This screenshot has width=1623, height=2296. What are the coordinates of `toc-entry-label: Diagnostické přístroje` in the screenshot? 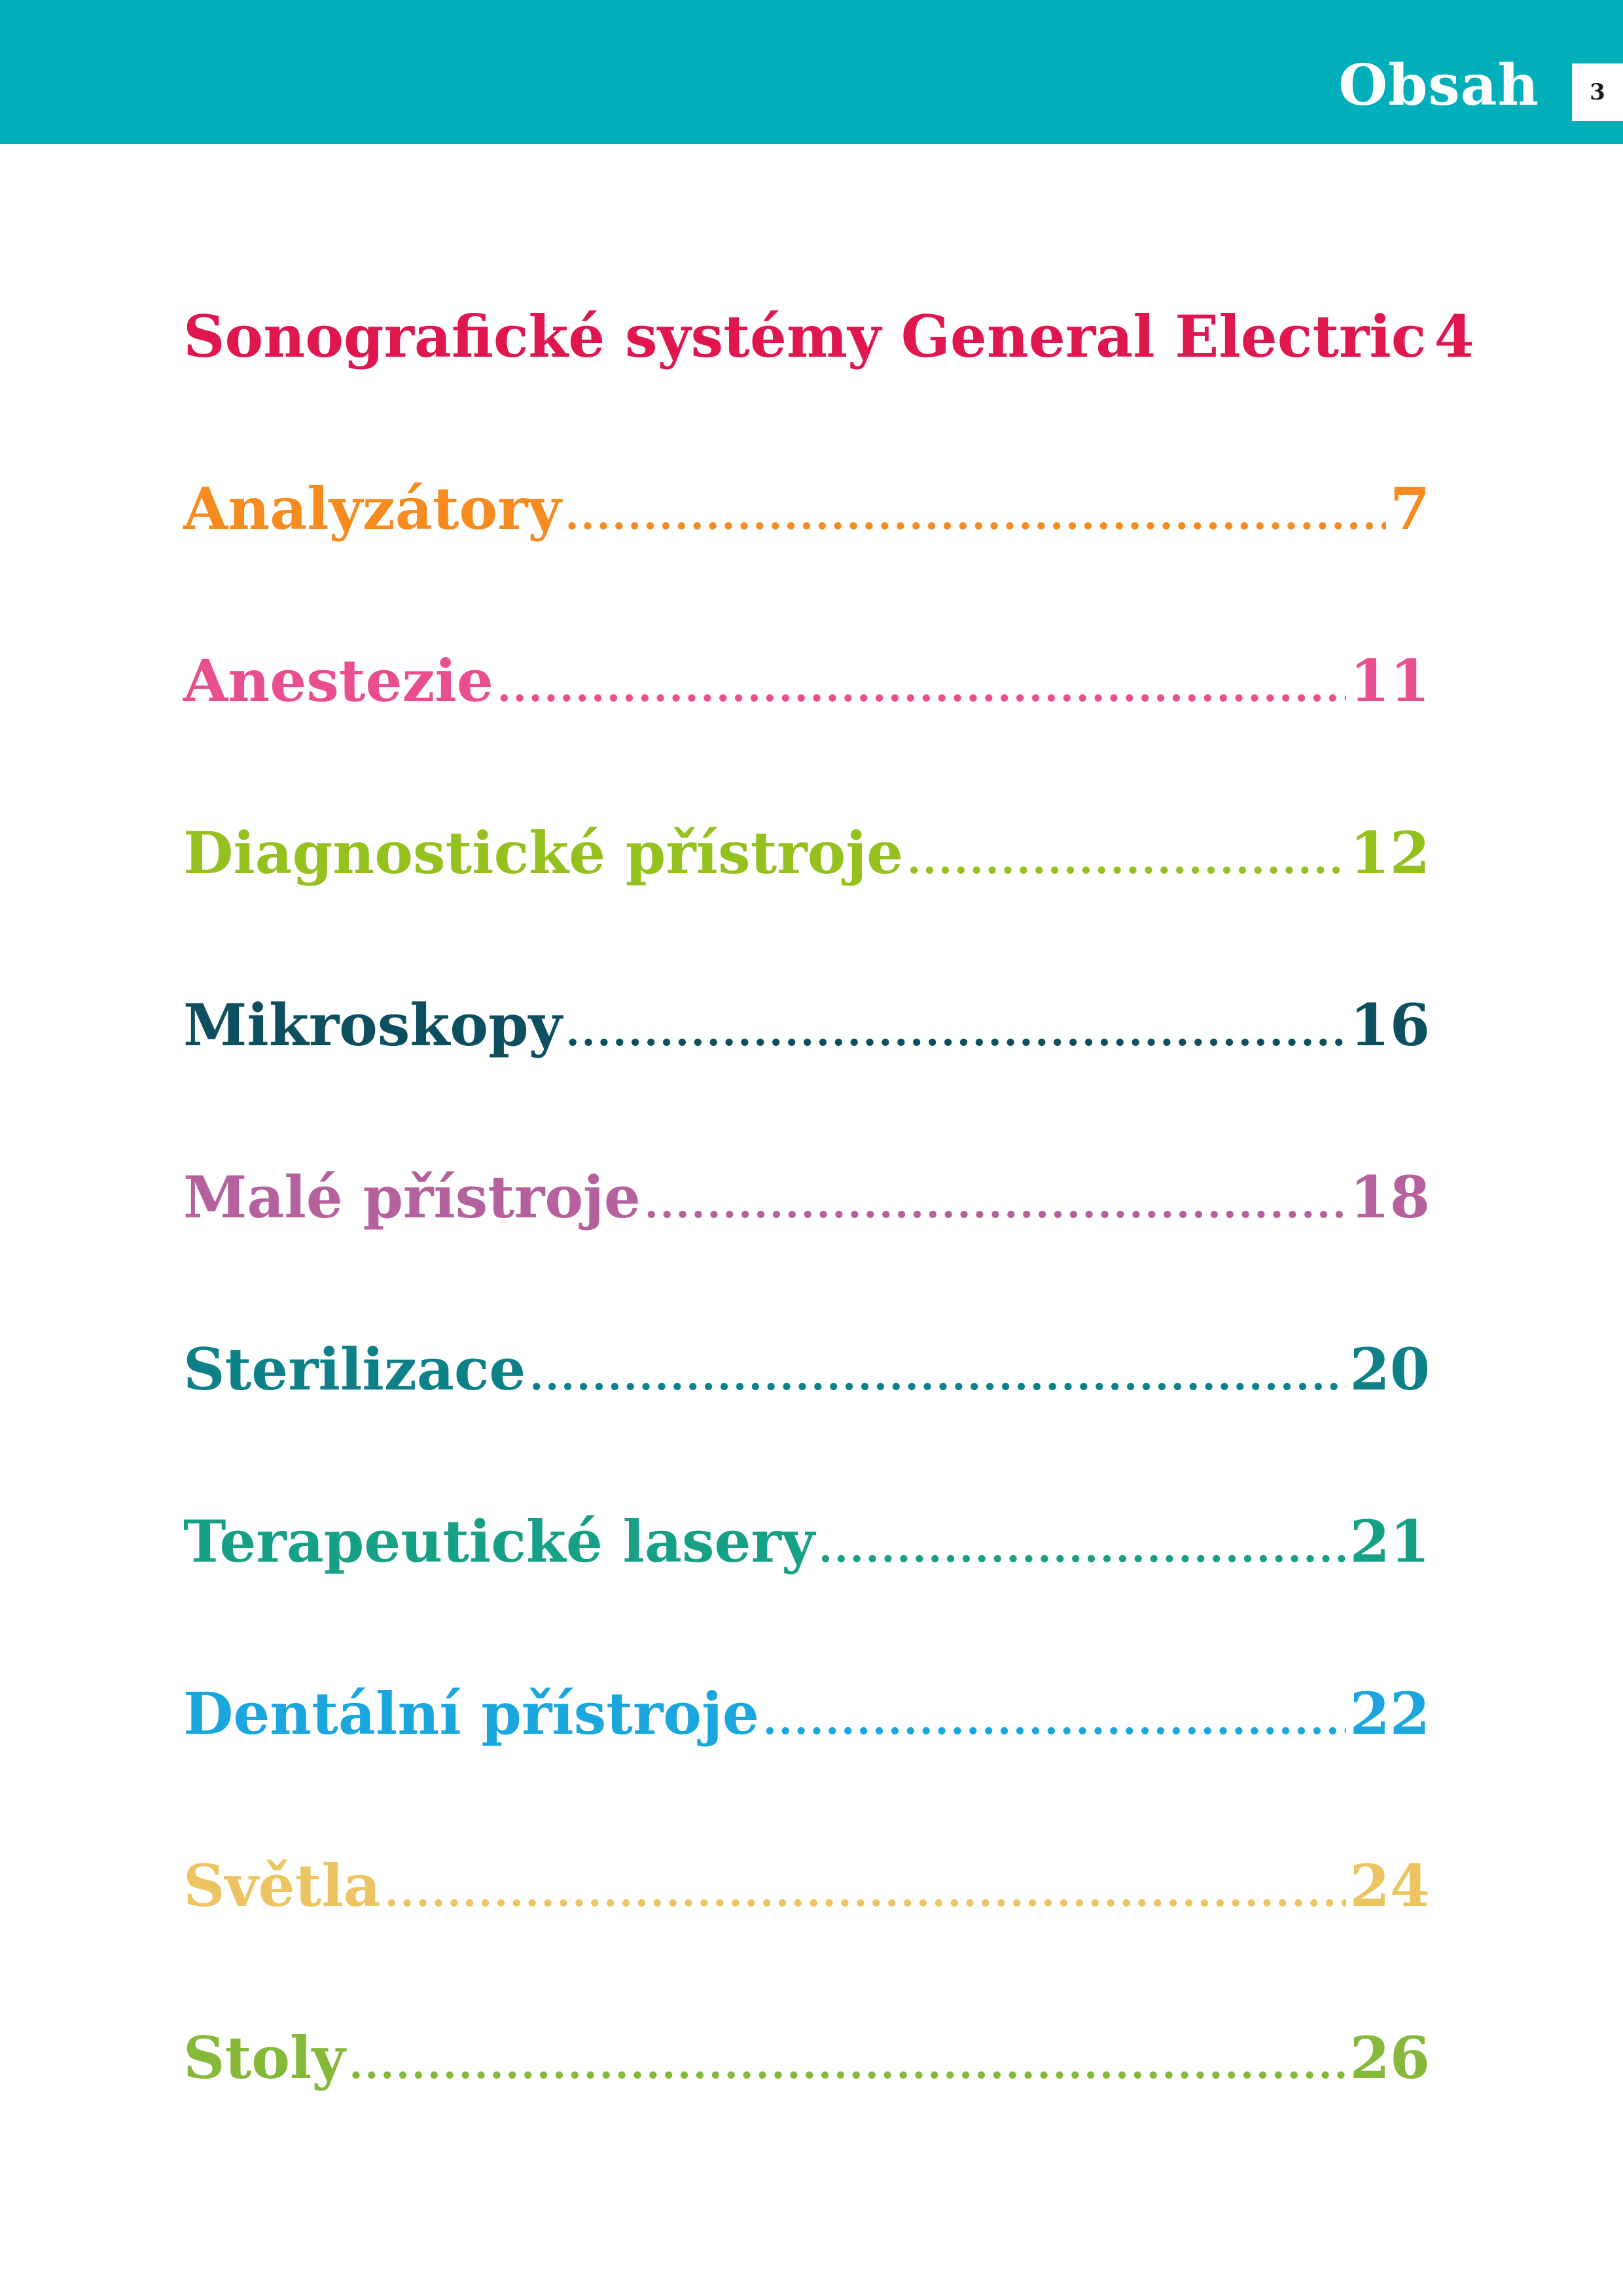 It's located at (543, 853).